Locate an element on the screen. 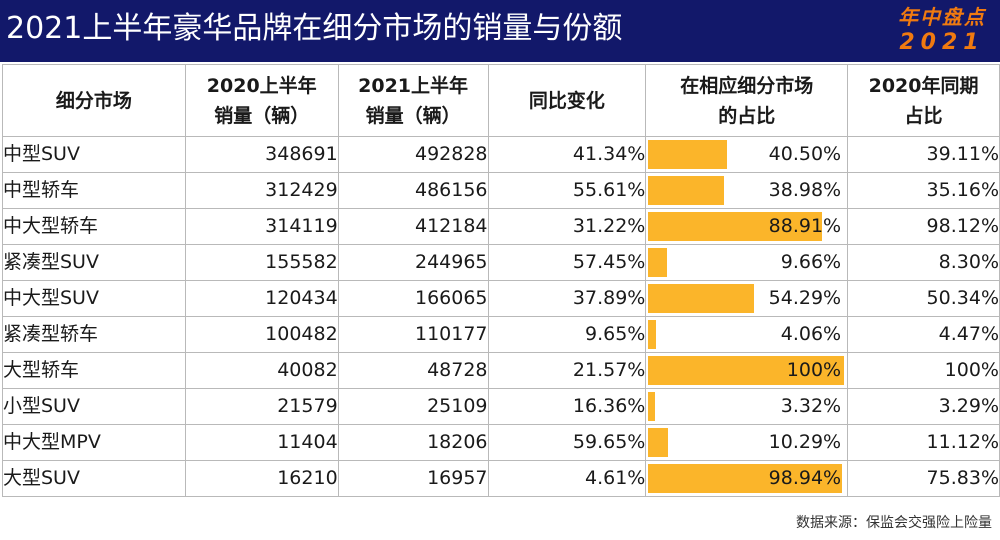 This screenshot has height=540, width=1000. year-review-badge: 年中盘点 2021 is located at coordinates (942, 31).